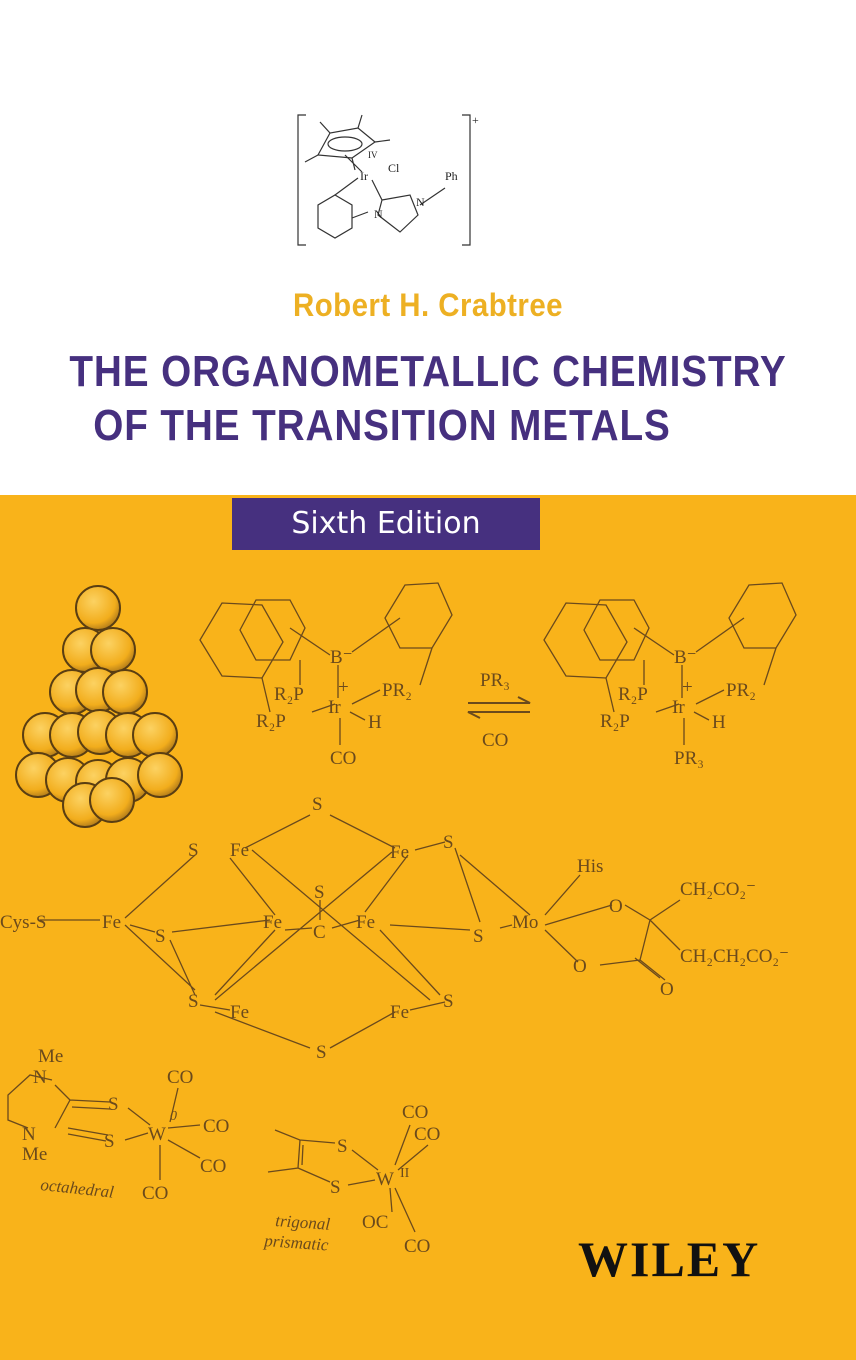 Image resolution: width=856 pixels, height=1360 pixels. I want to click on carboxylate-label: CH₂CH₂CO₂⁻, so click(734, 956).